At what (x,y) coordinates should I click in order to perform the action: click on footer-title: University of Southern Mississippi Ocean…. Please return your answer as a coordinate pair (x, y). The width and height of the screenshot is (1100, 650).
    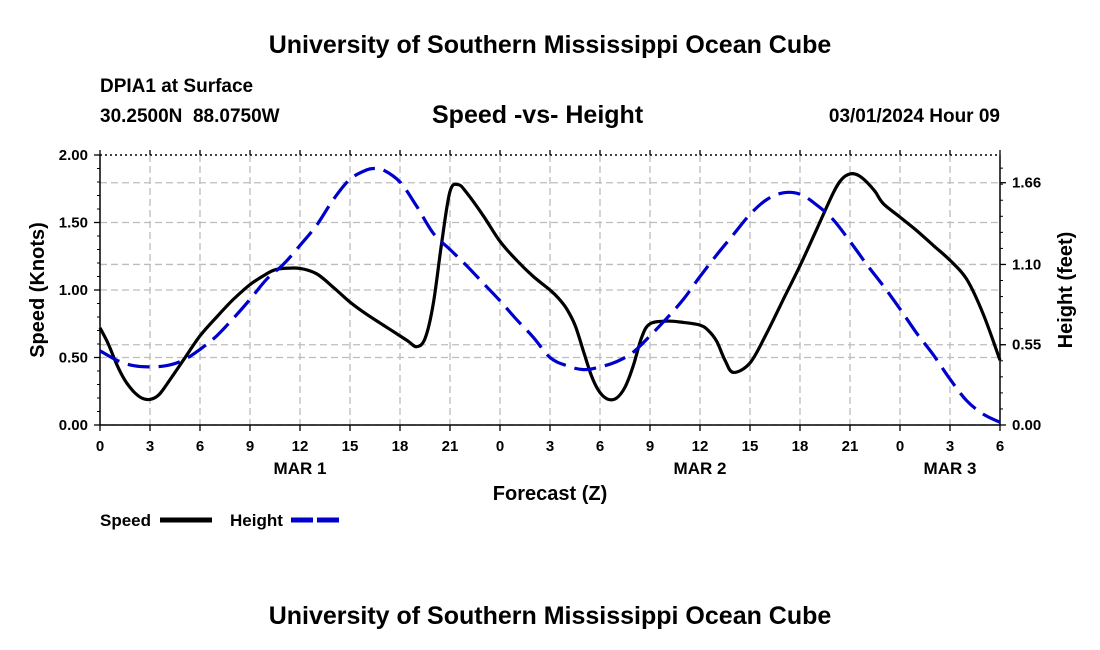
    Looking at the image, I should click on (550, 616).